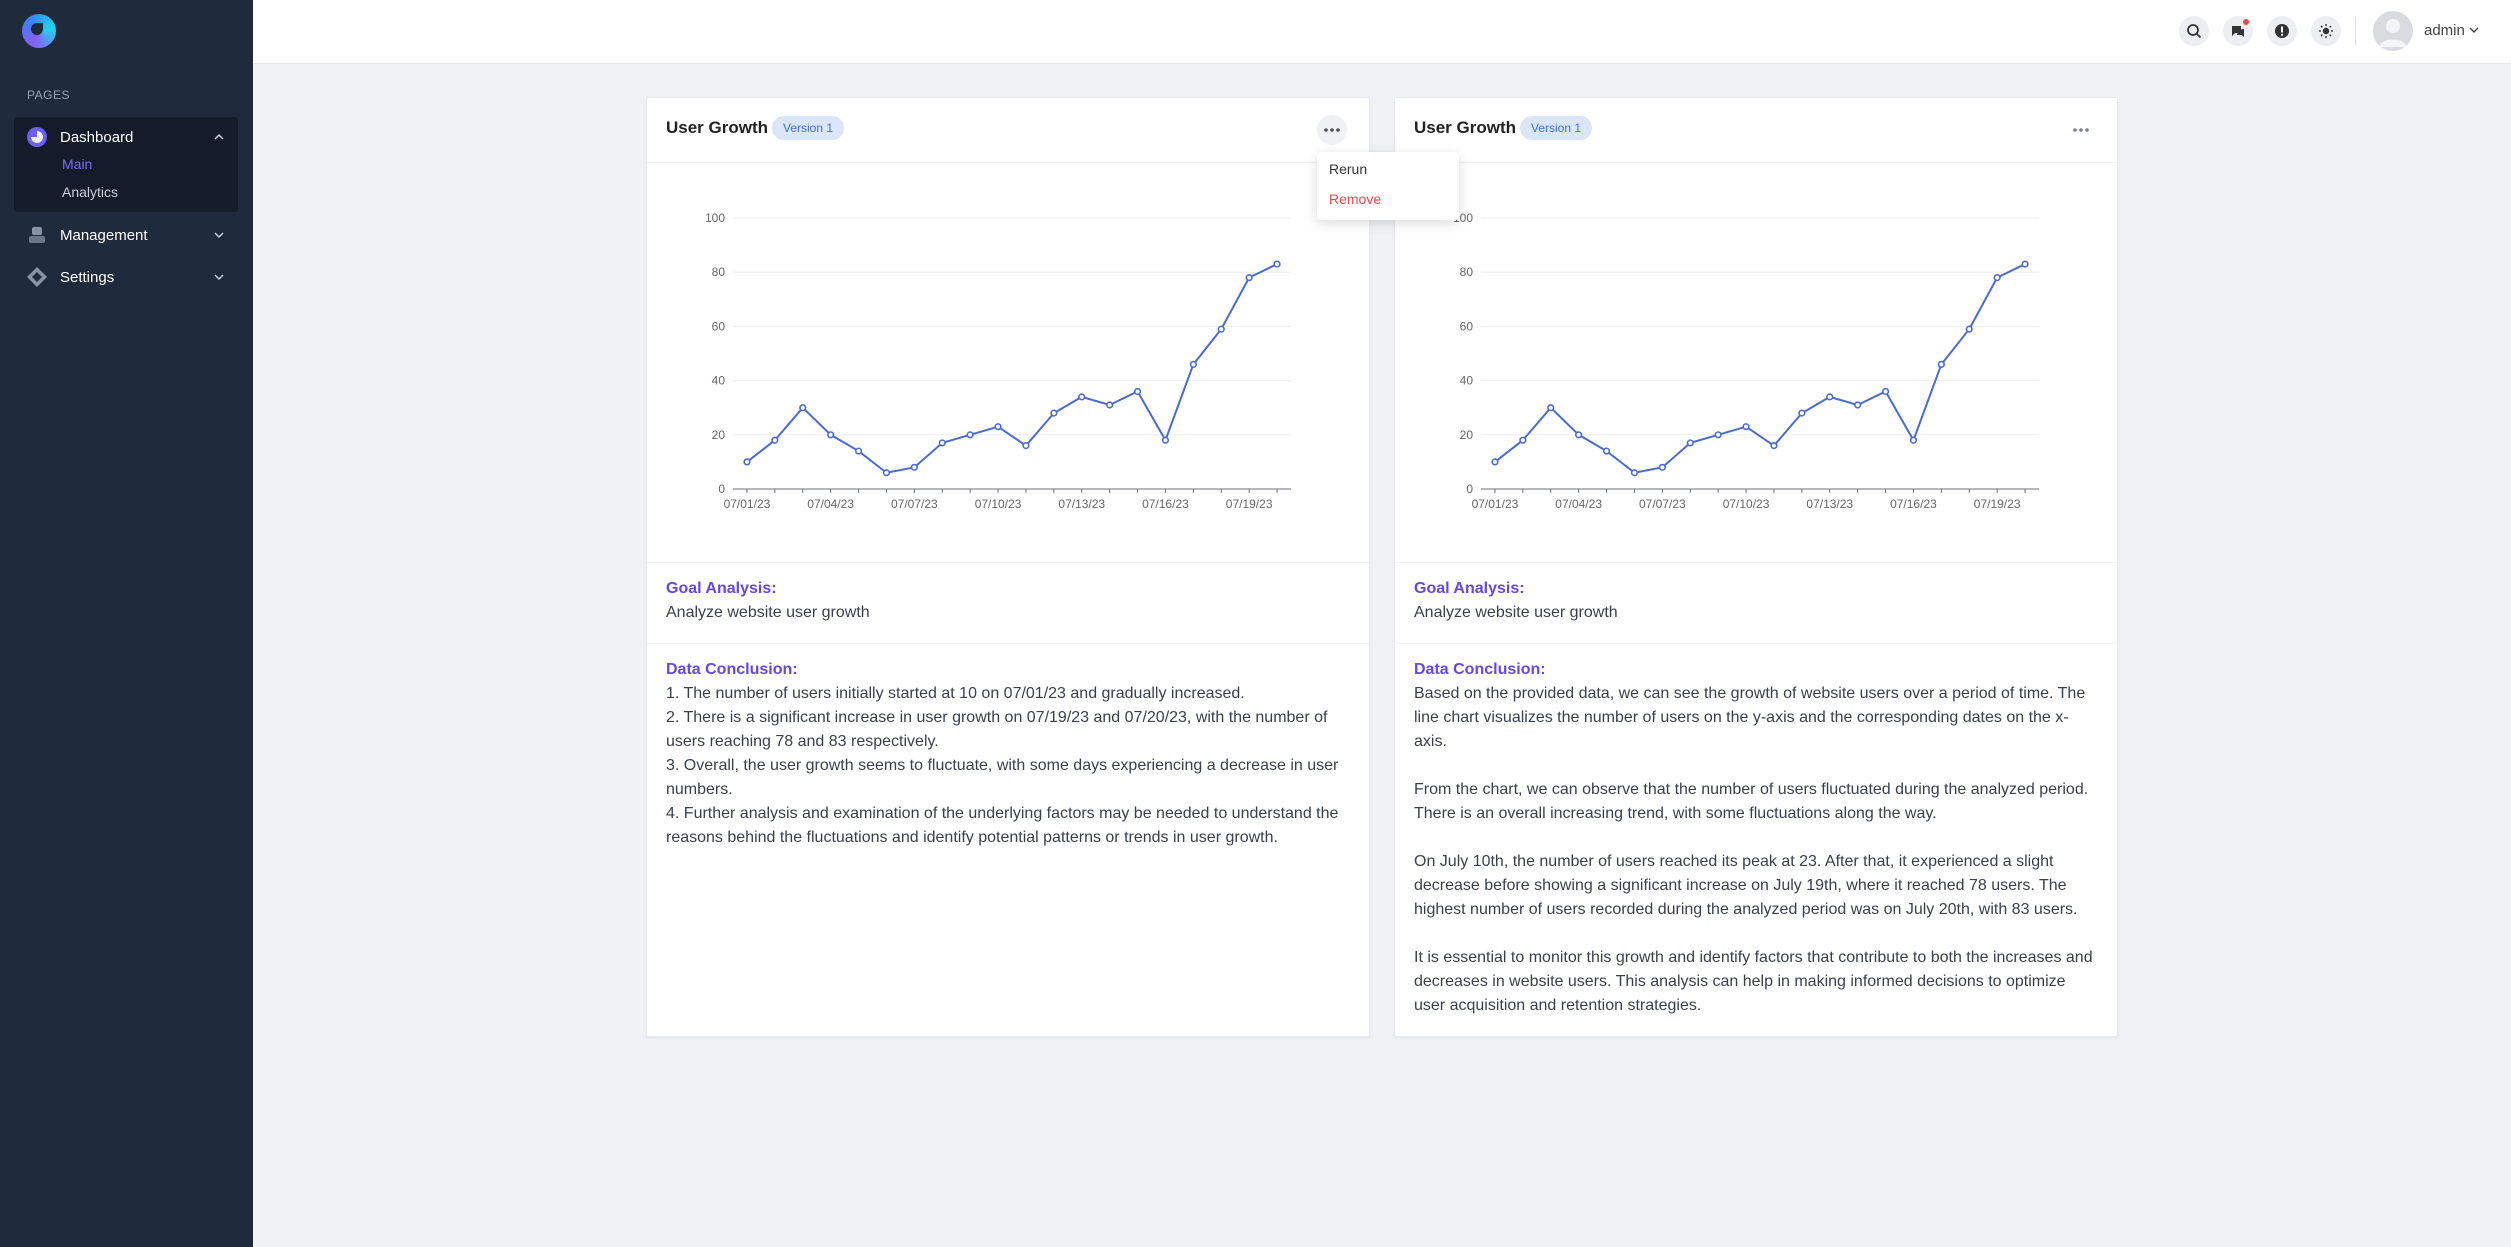  Describe the element at coordinates (1467, 272) in the screenshot. I see `y-tick-label: 80` at that location.